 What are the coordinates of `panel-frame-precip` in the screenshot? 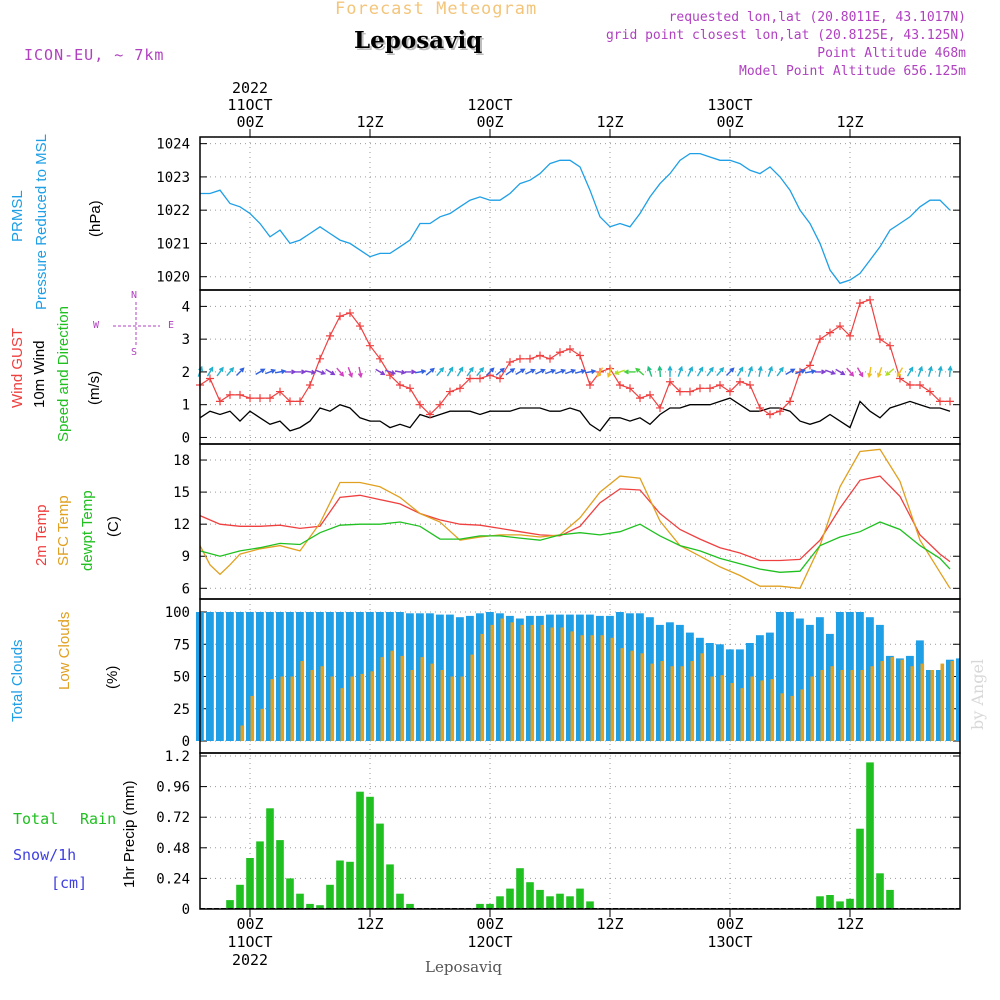 It's located at (580, 831).